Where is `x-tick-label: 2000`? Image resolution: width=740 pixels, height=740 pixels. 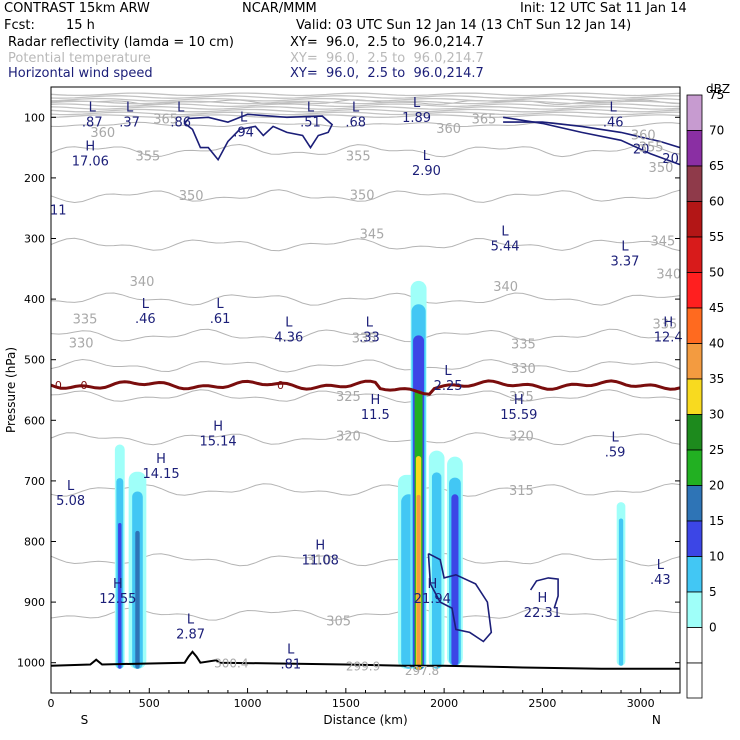
x-tick-label: 2000 is located at coordinates (444, 703).